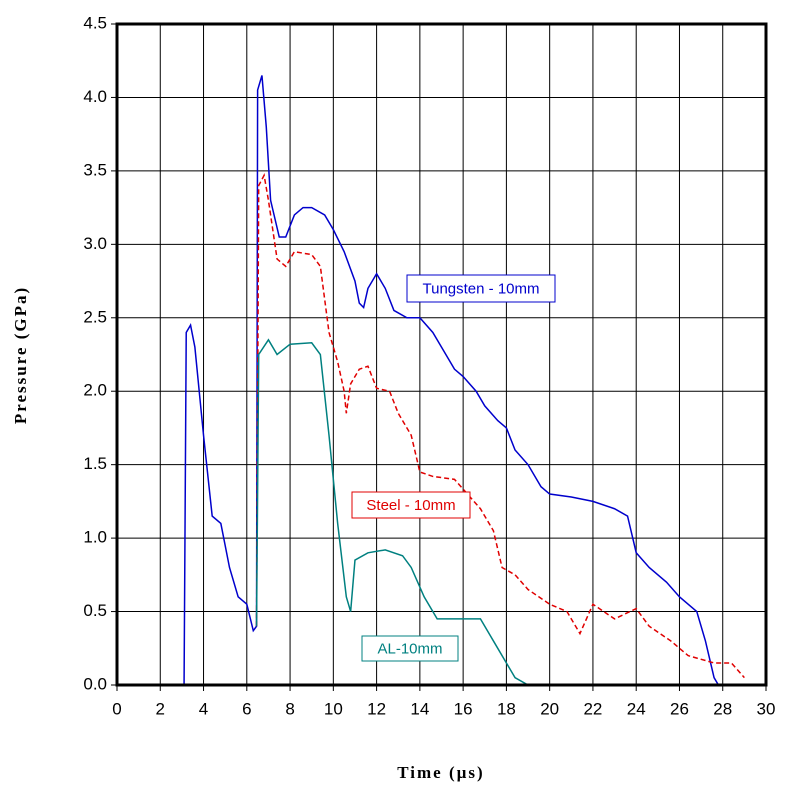 This screenshot has width=795, height=789. What do you see at coordinates (116, 708) in the screenshot?
I see `x-tick-label: 0` at bounding box center [116, 708].